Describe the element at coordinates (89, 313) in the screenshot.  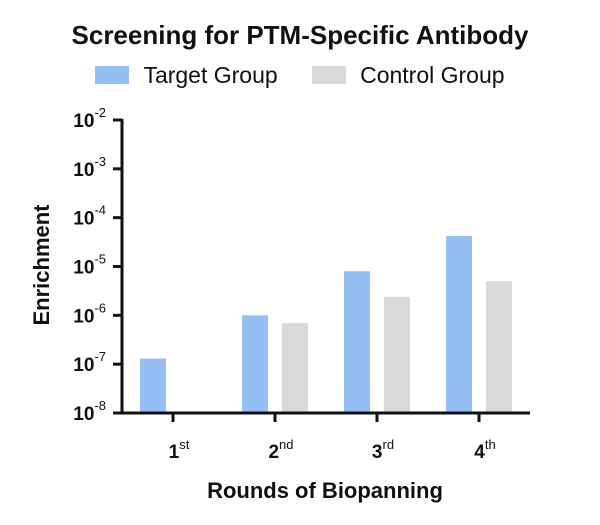
I see `y-tick-label-4: 10⁻⁶` at that location.